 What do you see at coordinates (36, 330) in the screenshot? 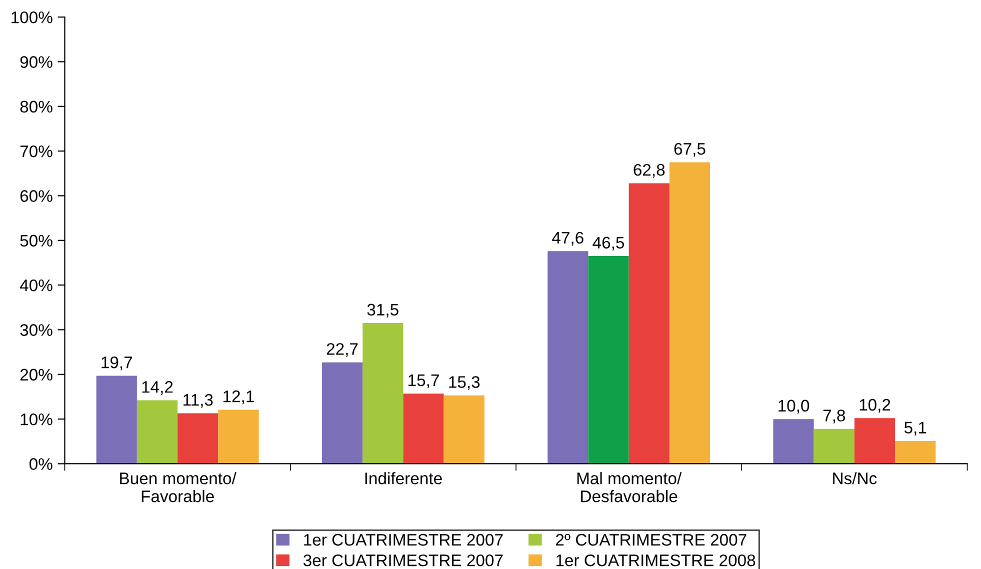
I see `y-tick-label: 30%` at bounding box center [36, 330].